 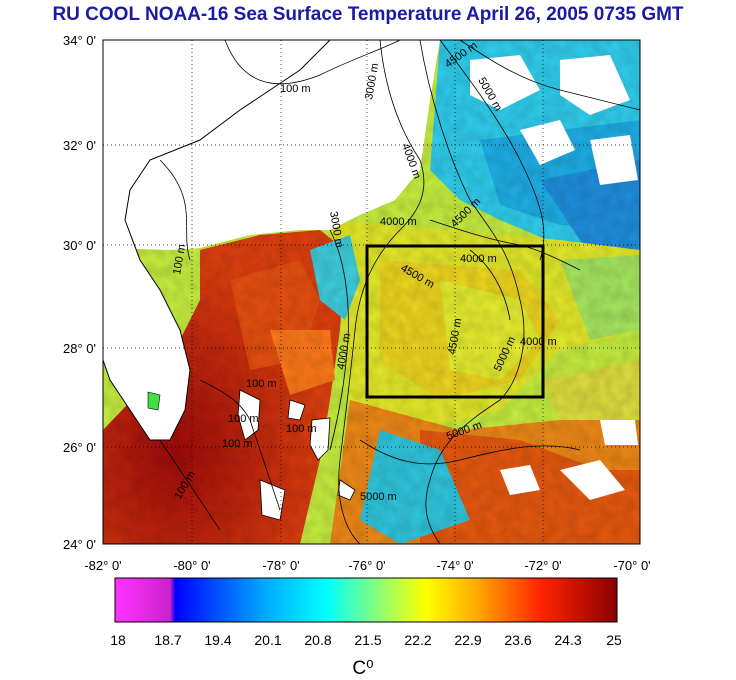 I want to click on lon-tick-label: -72° 0', so click(x=542, y=565).